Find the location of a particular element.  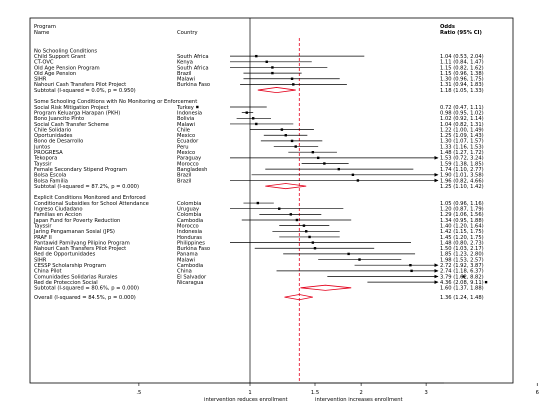

row-country: Bangladesh is located at coordinates (192, 170).